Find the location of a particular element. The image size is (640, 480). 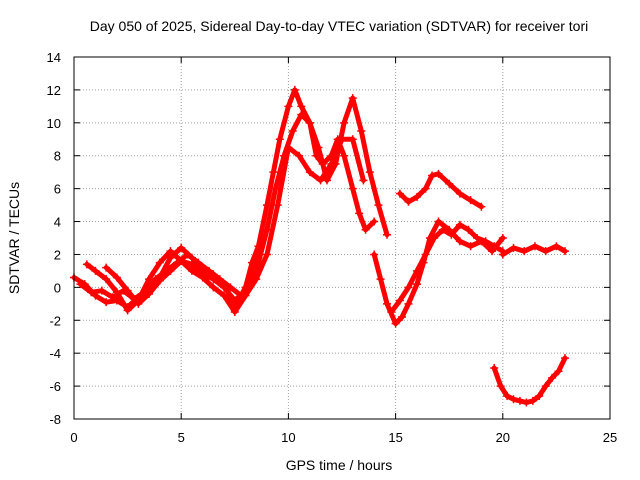

x-tick-label: 15 is located at coordinates (395, 437).